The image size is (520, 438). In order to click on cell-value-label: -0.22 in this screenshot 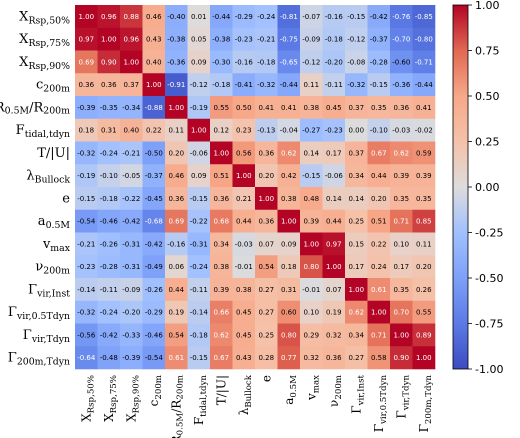, I will do `click(199, 222)`.